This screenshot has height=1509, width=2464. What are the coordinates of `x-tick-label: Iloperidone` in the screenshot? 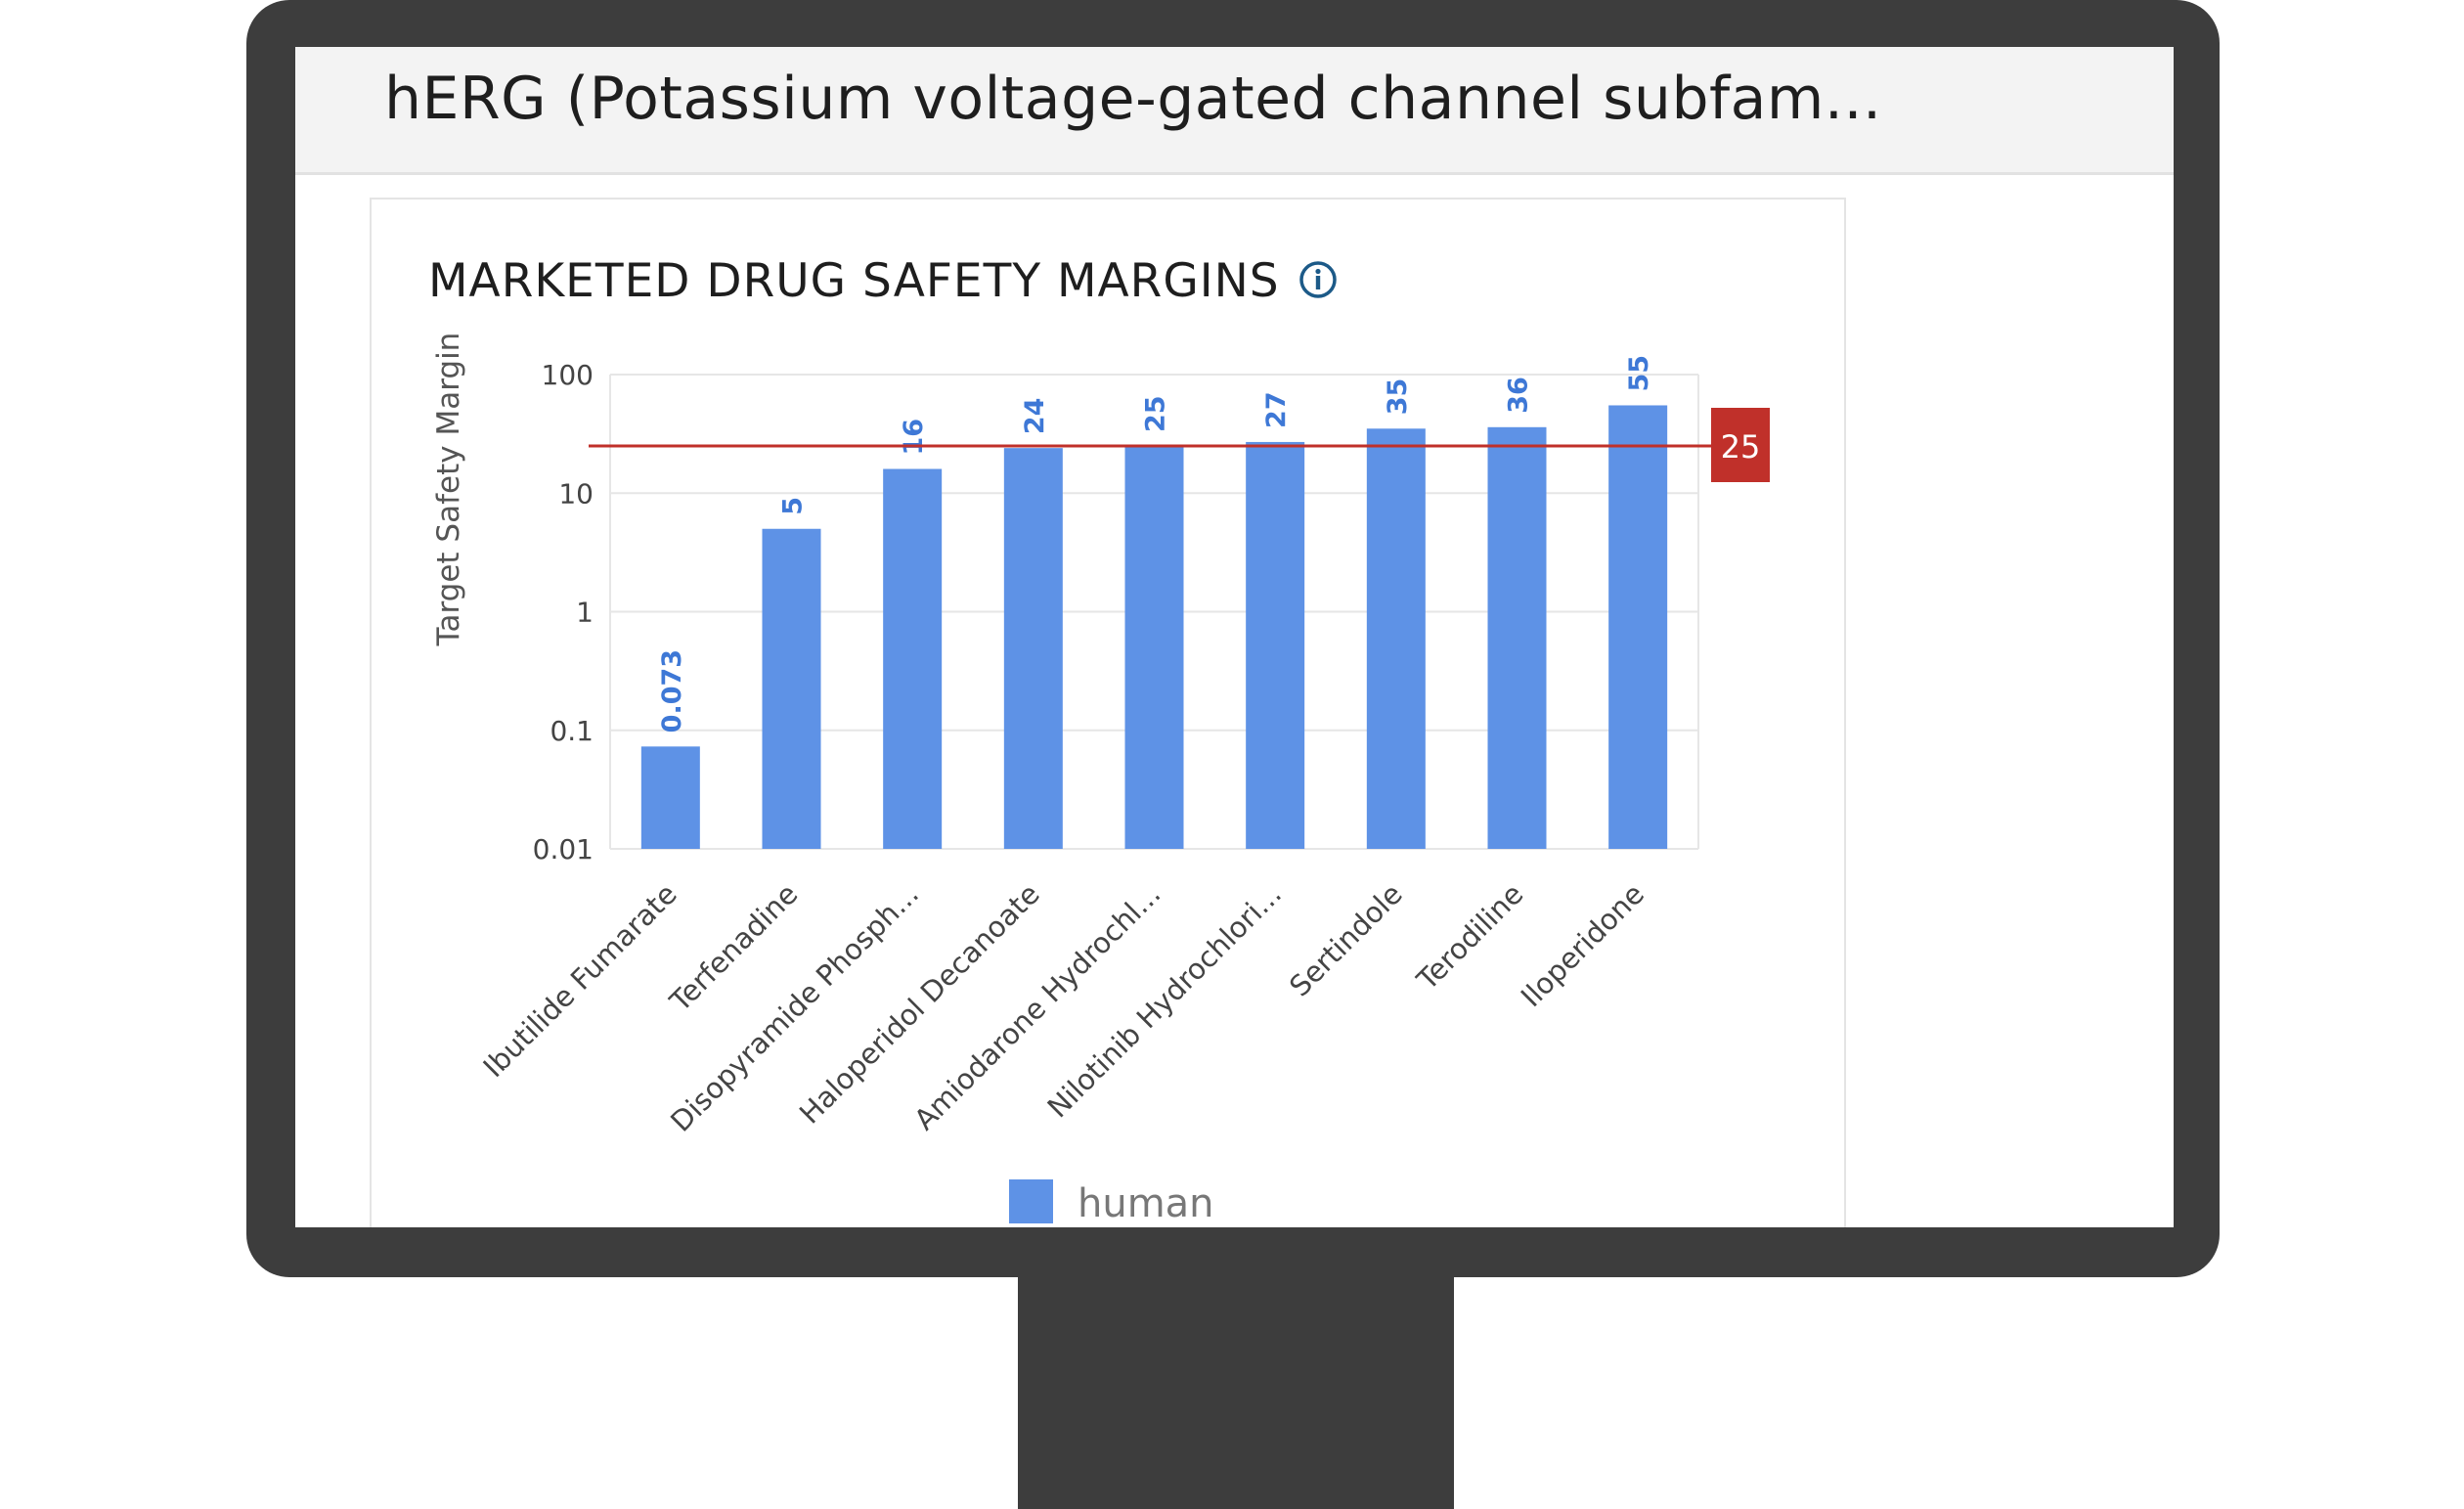 It's located at (1582, 945).